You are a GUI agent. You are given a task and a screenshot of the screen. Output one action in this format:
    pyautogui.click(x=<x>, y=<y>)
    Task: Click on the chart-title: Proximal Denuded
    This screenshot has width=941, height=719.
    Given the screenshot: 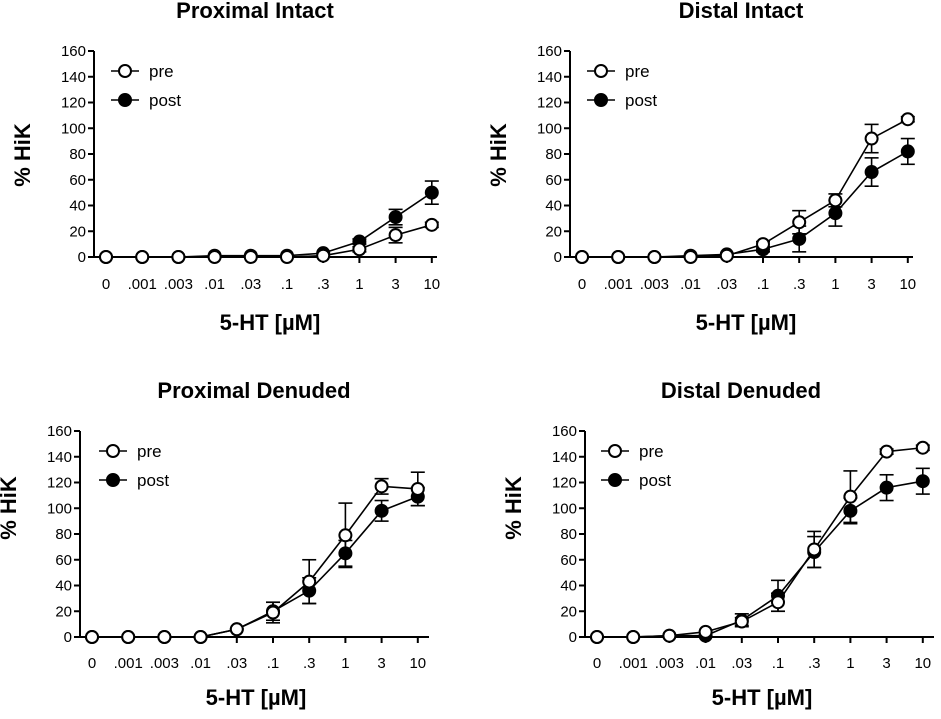 What is the action you would take?
    pyautogui.click(x=253, y=390)
    